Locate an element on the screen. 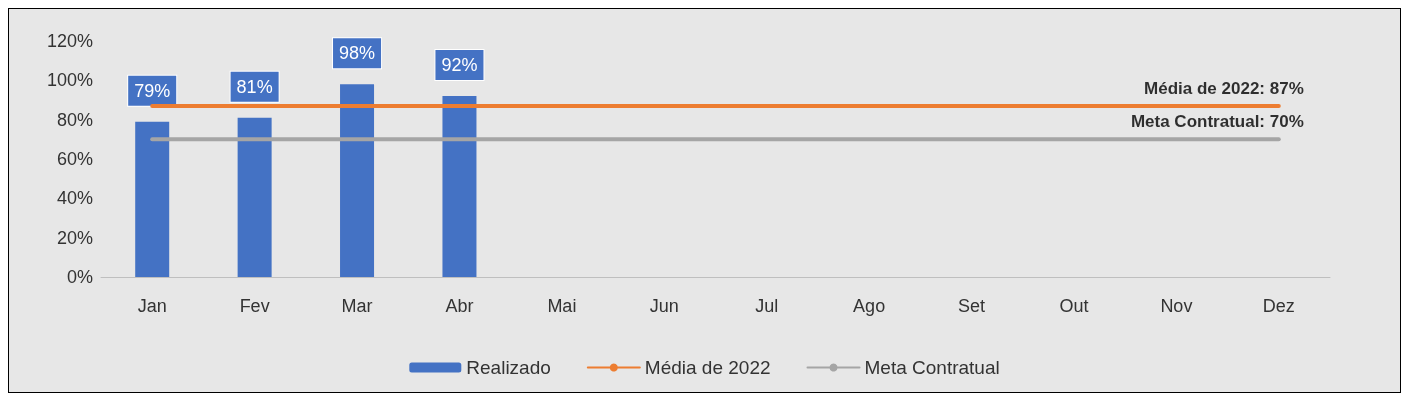 This screenshot has height=403, width=1411. y-tick-label: 120% is located at coordinates (69, 41).